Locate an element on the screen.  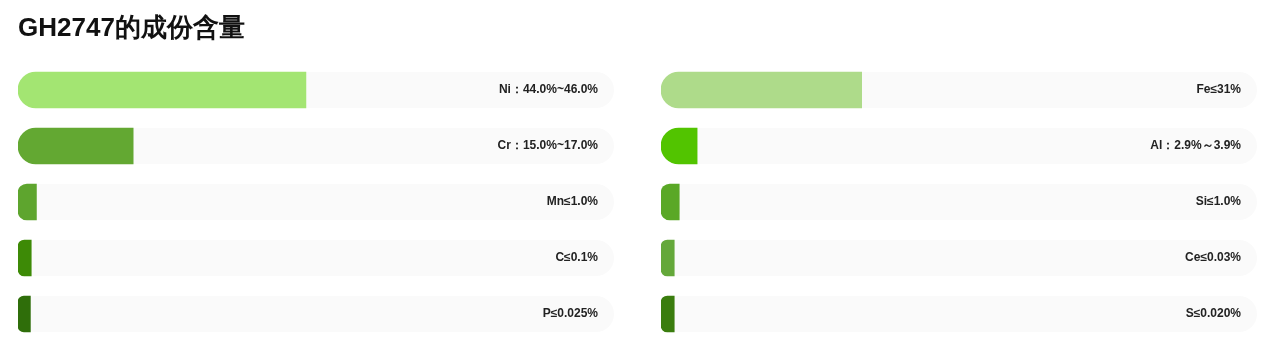
y-tick-label: Si≤1.0% is located at coordinates (1218, 201).